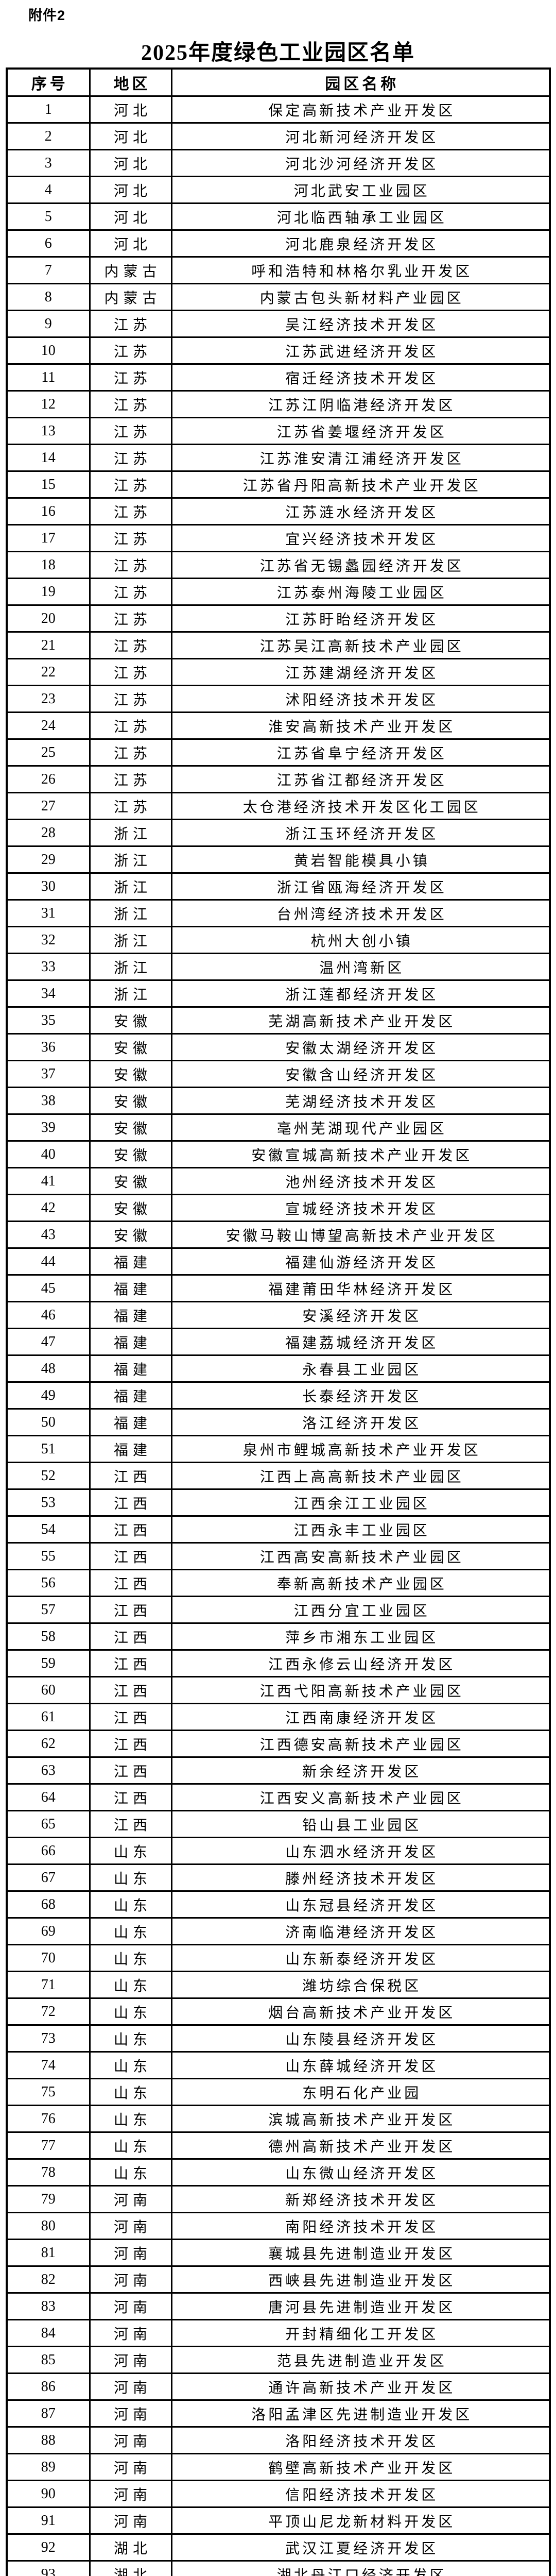 The image size is (556, 2576). Describe the element at coordinates (360, 967) in the screenshot. I see `row-park-name: 温州湾新区` at that location.